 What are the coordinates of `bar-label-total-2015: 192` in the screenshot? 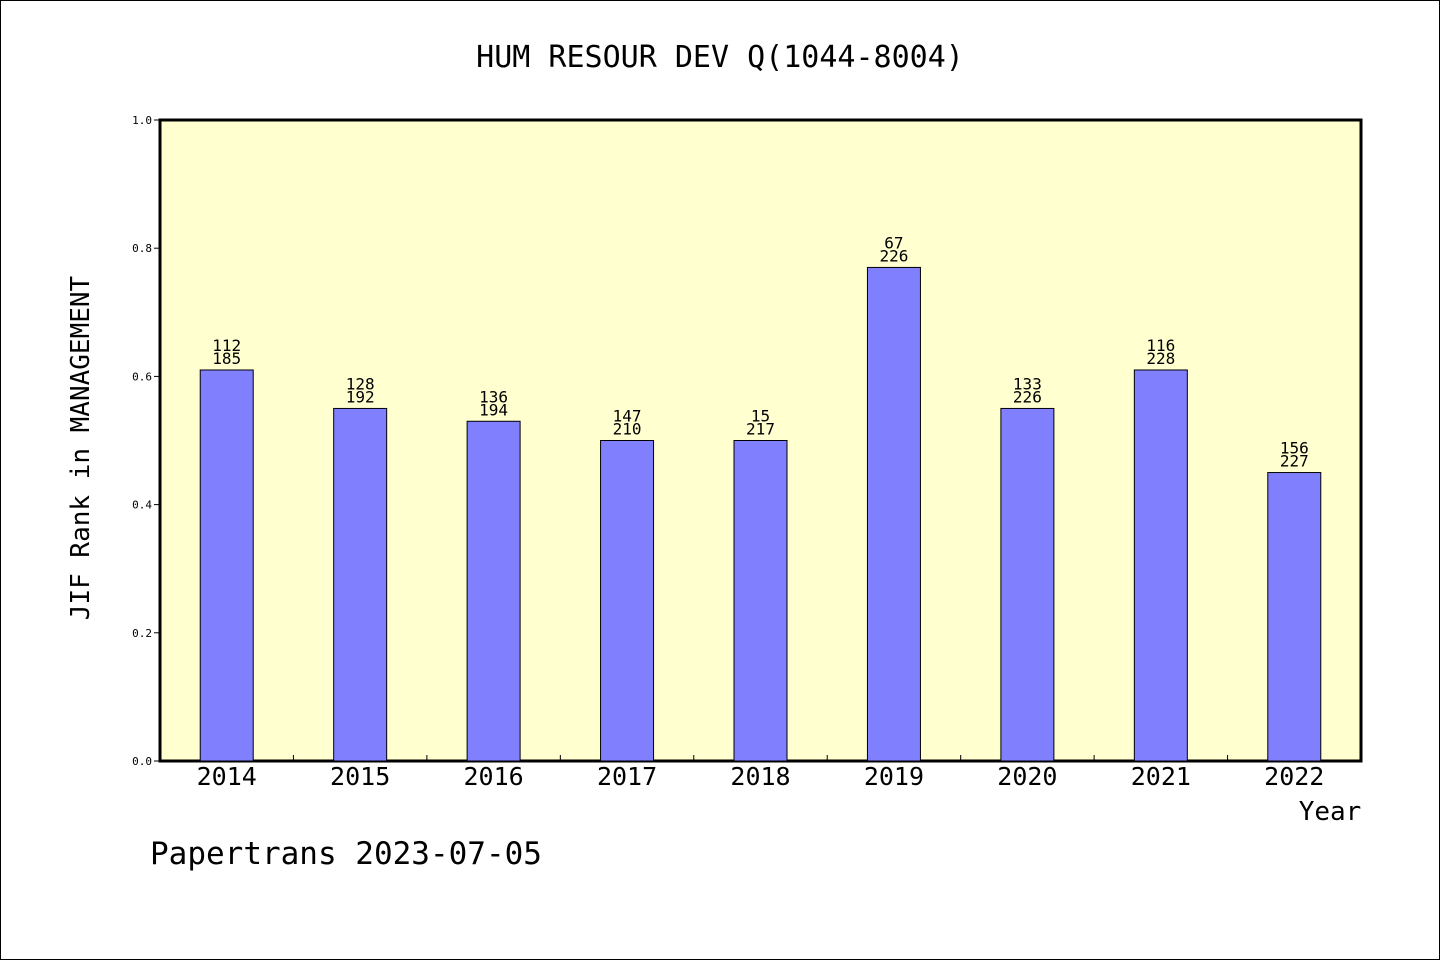 It's located at (360, 396).